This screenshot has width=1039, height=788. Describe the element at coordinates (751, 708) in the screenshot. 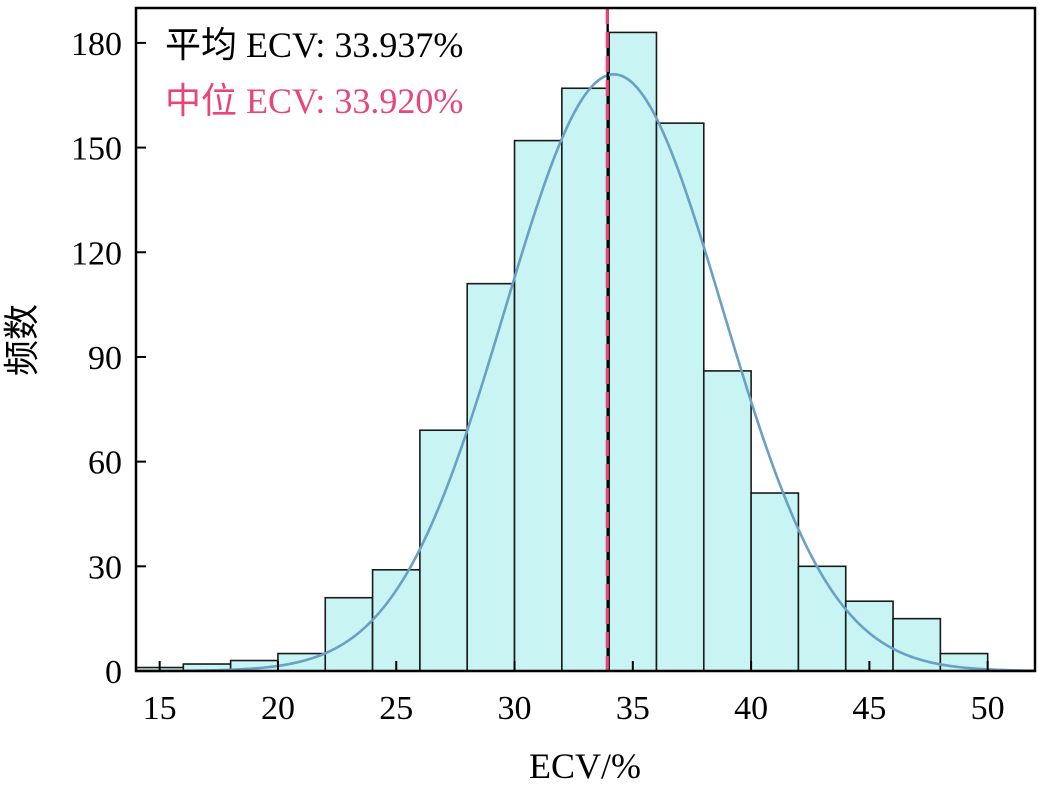

I see `x-tick-label: 40` at that location.